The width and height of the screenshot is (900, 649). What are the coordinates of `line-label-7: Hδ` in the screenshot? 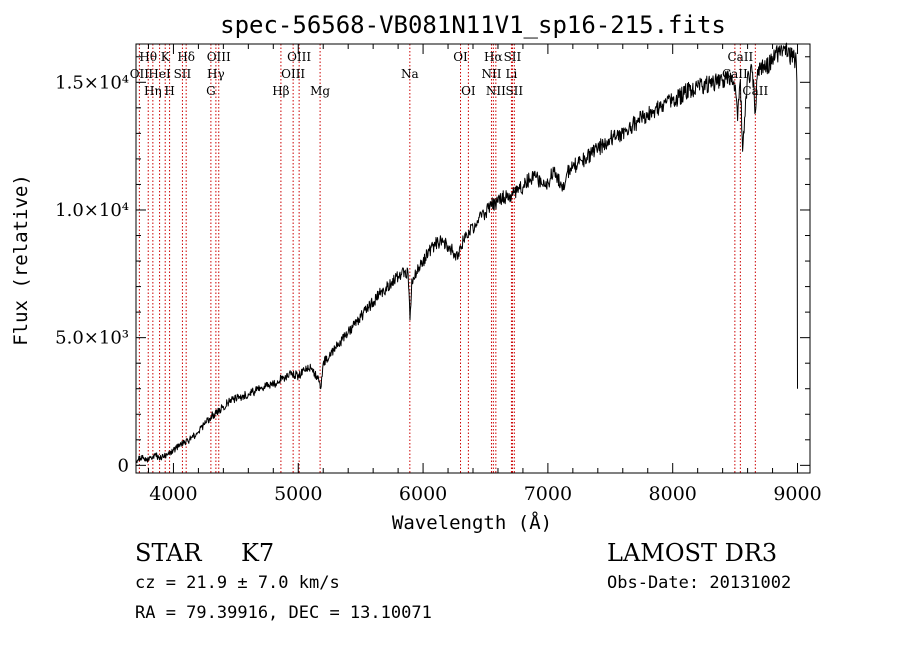 It's located at (186, 57).